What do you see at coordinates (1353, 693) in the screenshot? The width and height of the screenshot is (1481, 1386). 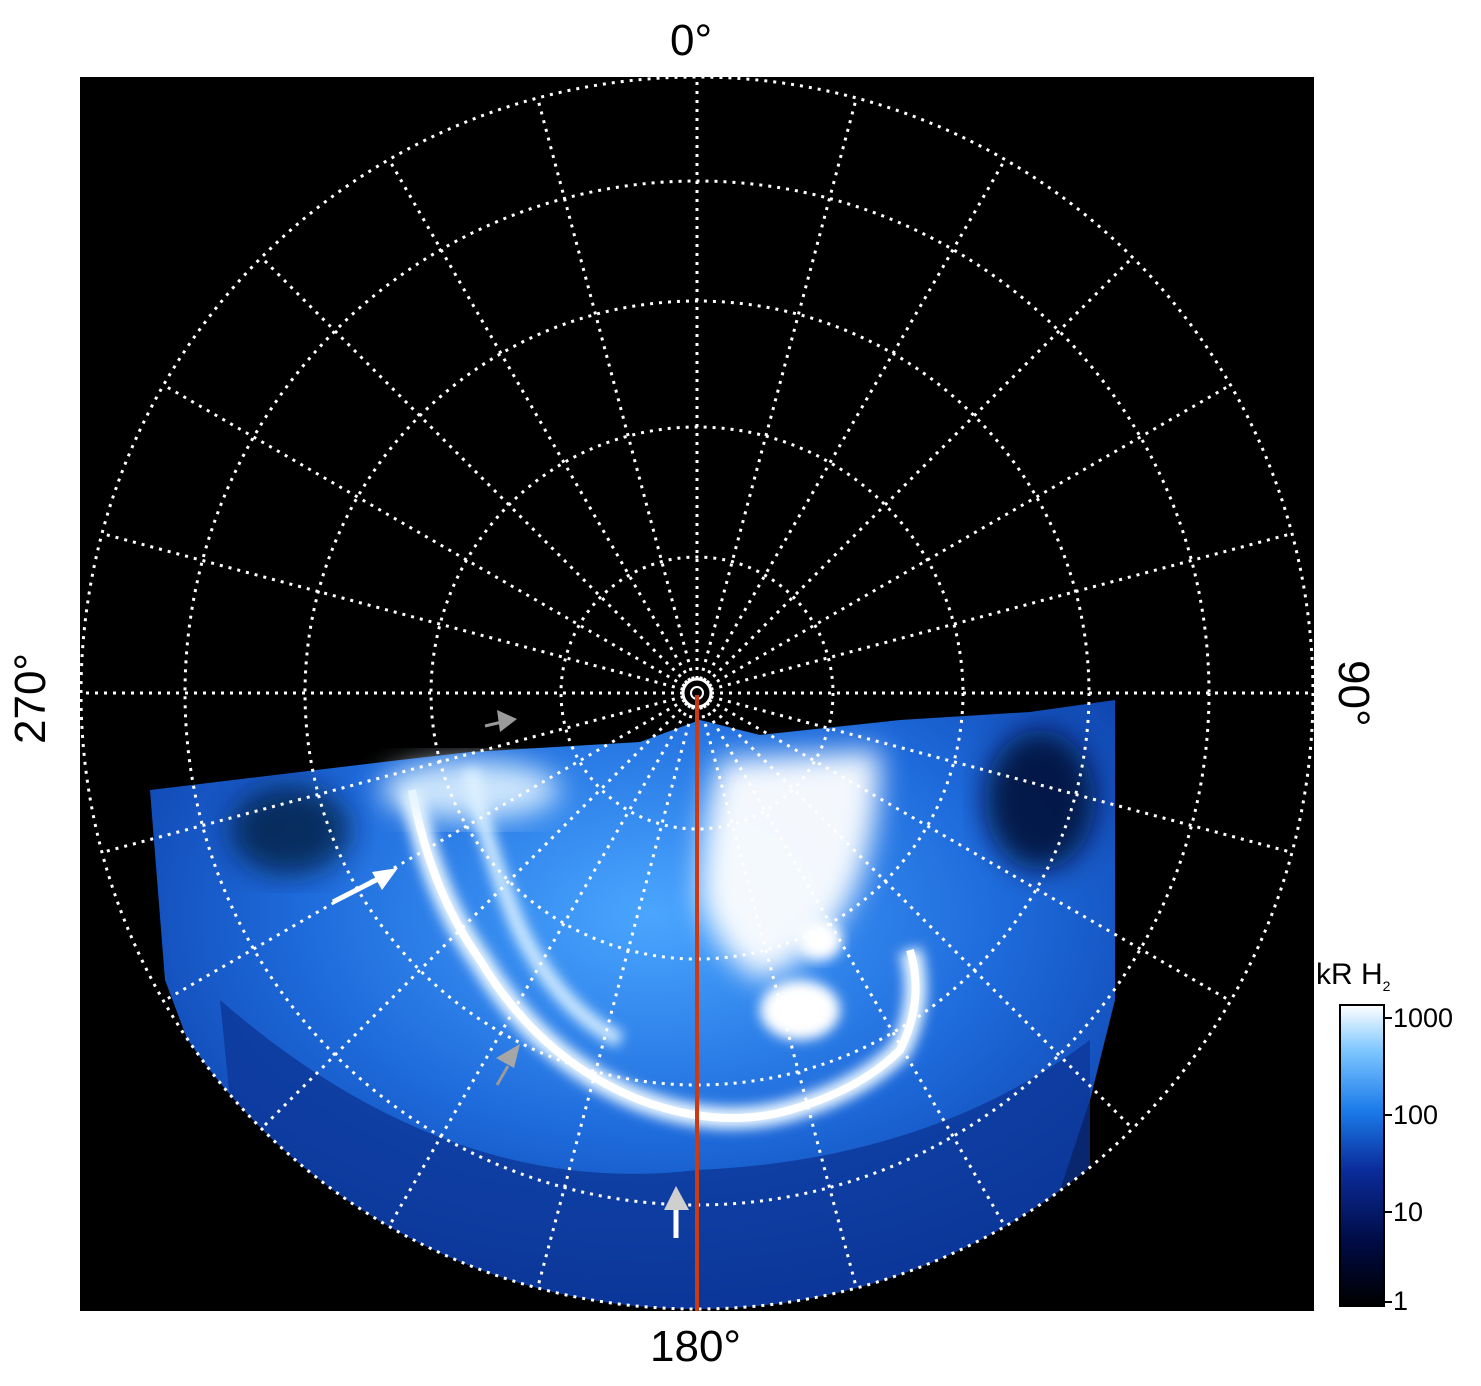 I see `longitude-label-90: 90°` at bounding box center [1353, 693].